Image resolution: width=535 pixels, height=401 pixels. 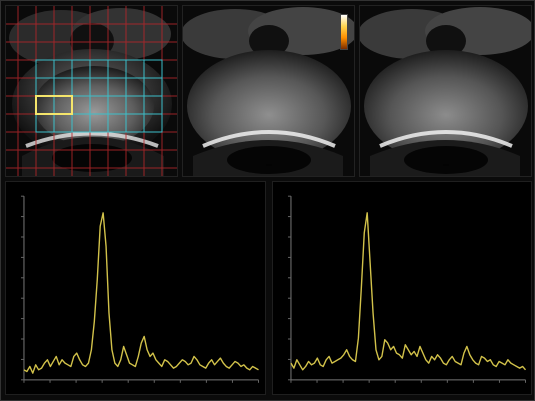 I want to click on mri-image-right, so click(x=445, y=91).